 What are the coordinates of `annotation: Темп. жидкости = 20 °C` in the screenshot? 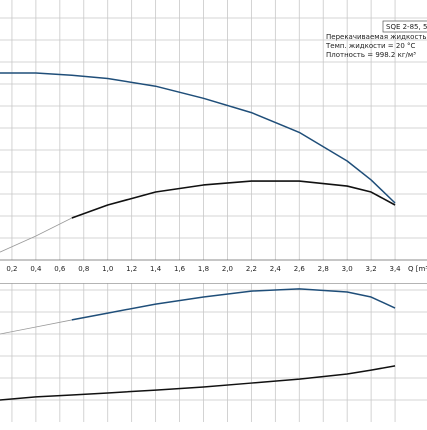 It's located at (370, 46).